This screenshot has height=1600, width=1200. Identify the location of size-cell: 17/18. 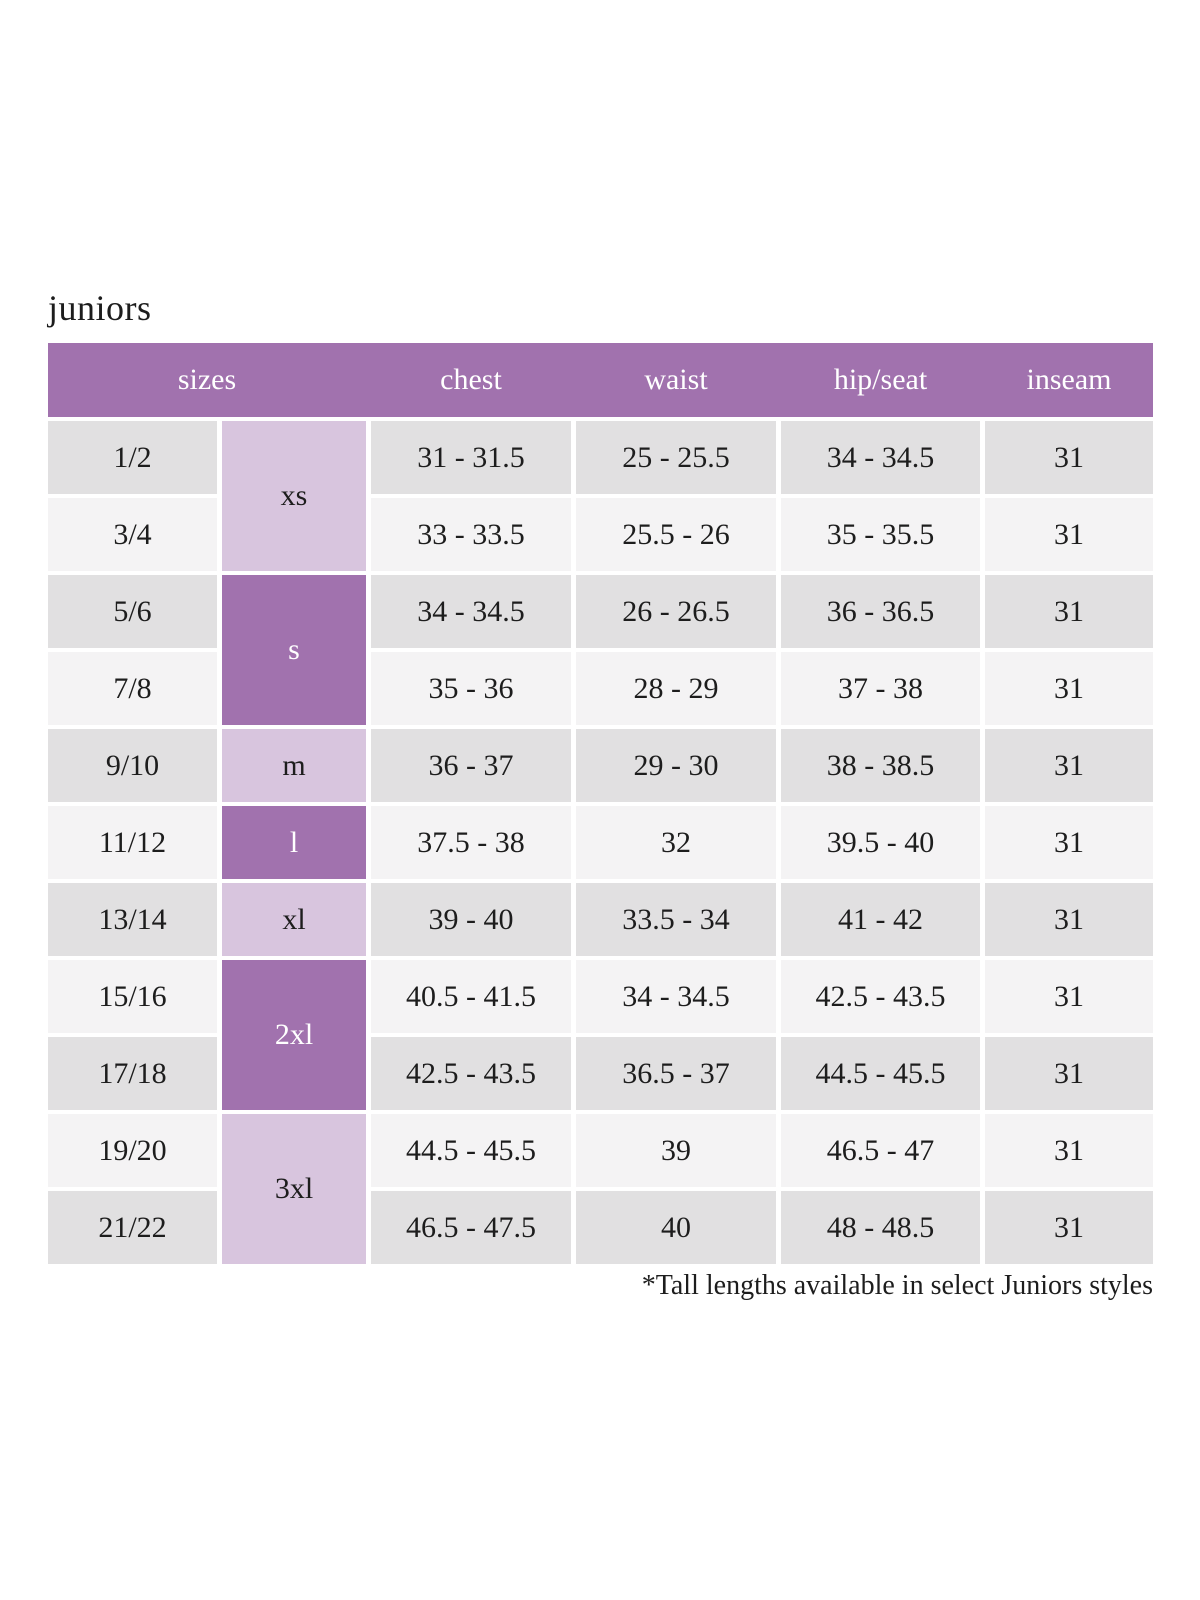
(132, 1073).